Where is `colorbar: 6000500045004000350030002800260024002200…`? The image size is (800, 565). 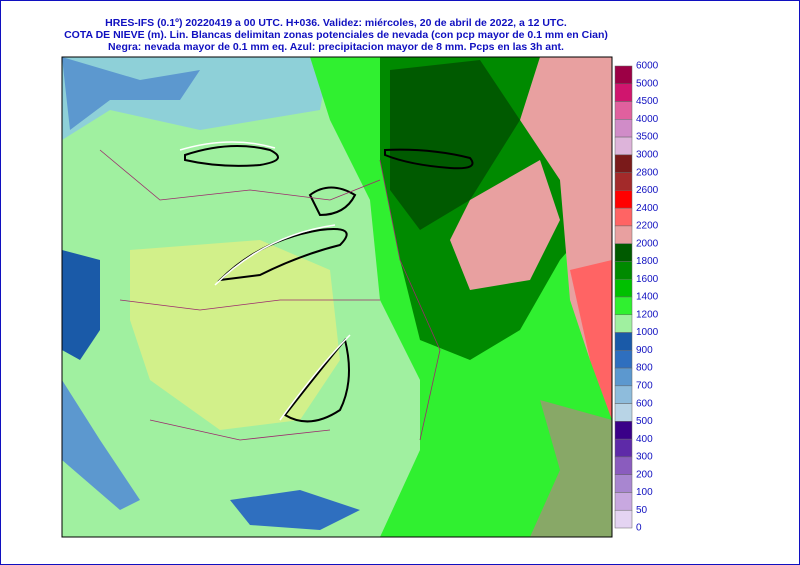
colorbar: 6000500045004000350030002800260024002200… is located at coordinates (636, 297).